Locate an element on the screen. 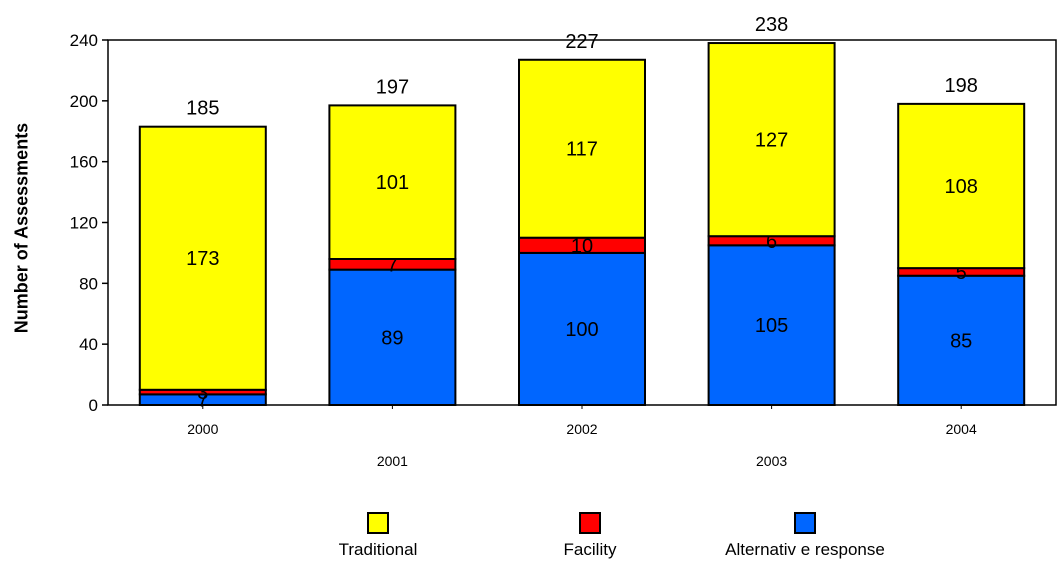  total-label: 185 is located at coordinates (202, 109).